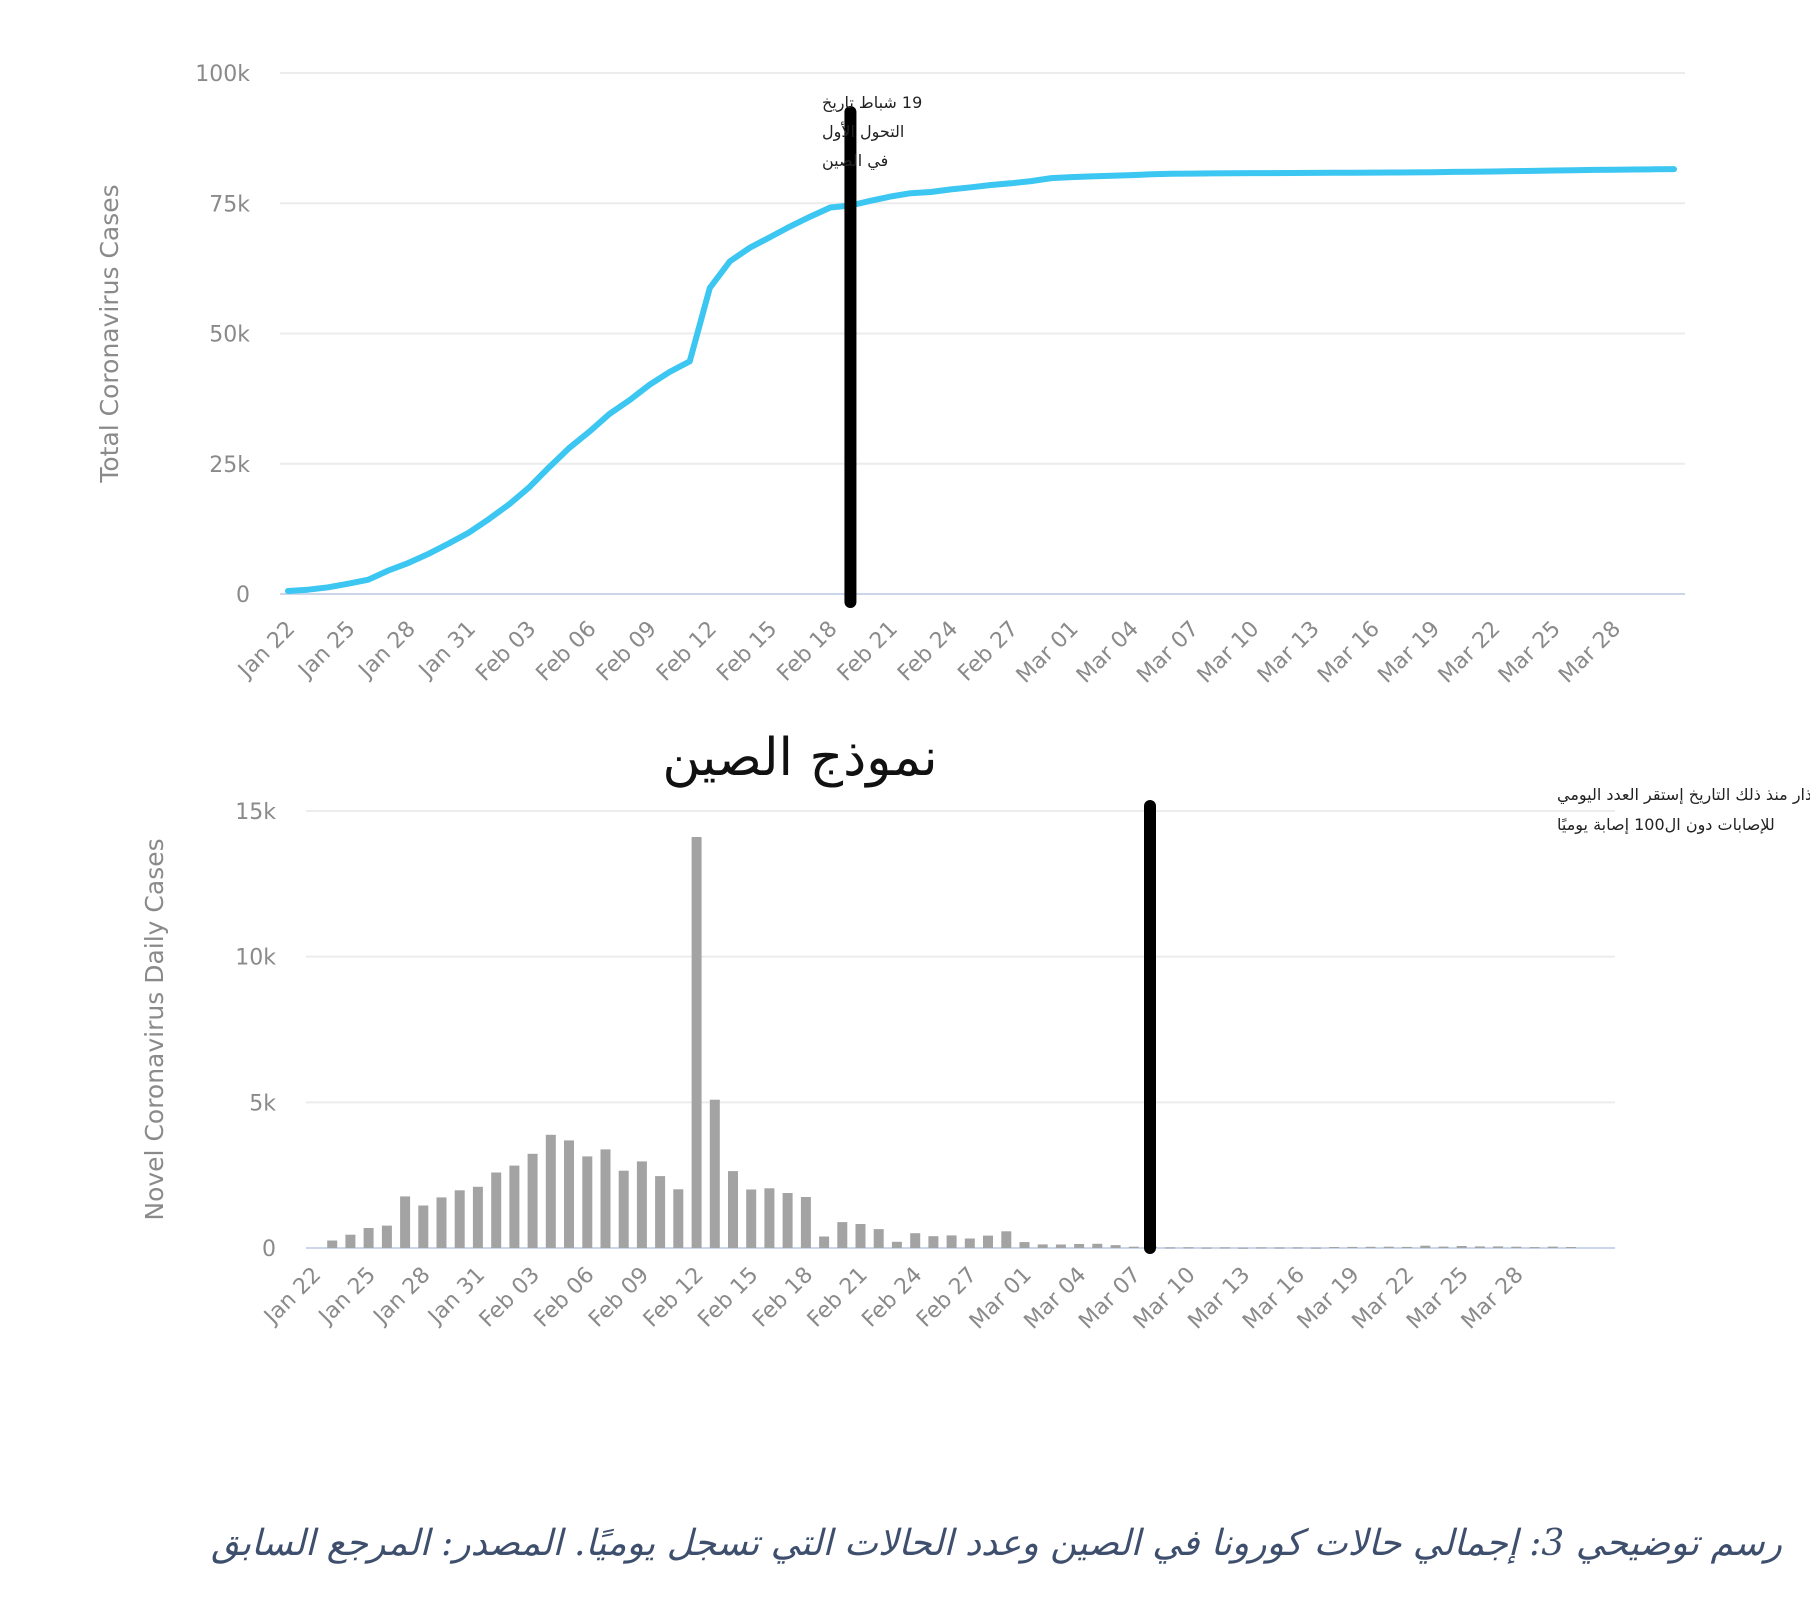 The image size is (1810, 1608). Describe the element at coordinates (1409, 653) in the screenshot. I see `x-tick-label: Mar 19` at that location.